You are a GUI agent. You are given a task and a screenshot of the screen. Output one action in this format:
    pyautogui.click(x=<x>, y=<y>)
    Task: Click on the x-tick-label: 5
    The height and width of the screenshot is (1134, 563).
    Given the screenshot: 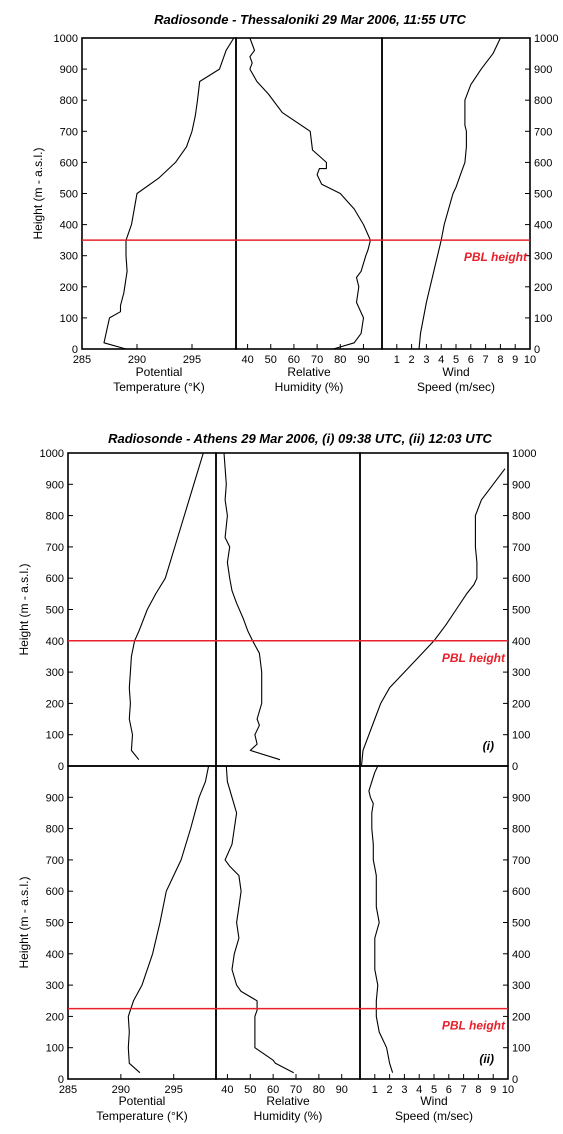 What is the action you would take?
    pyautogui.click(x=456, y=360)
    